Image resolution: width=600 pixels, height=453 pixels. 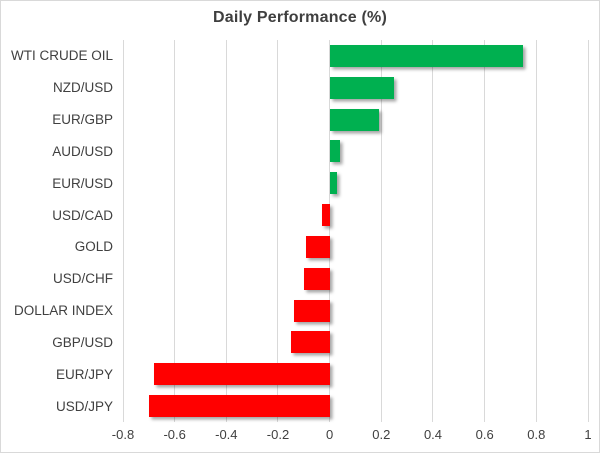 I want to click on category-label: GBP/USD, so click(x=82, y=342).